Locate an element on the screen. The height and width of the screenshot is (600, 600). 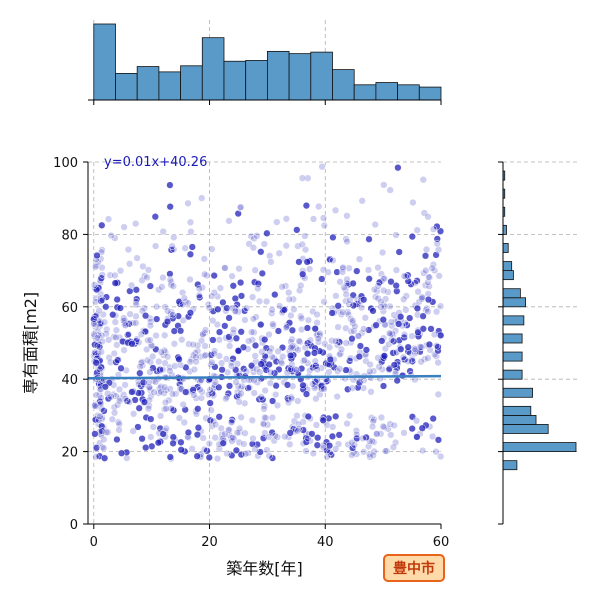
right-histogram-axis is located at coordinates (501, 343).